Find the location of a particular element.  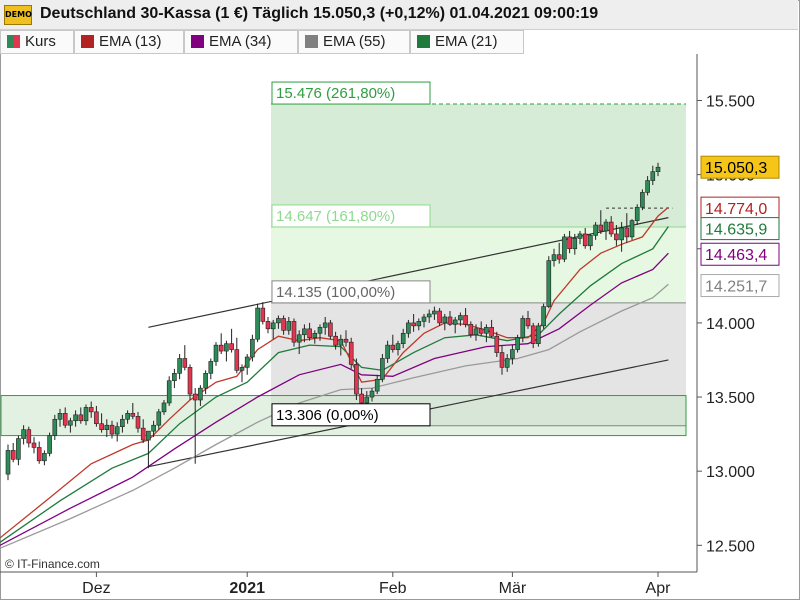

y-tick-label: 15.500 is located at coordinates (730, 101).